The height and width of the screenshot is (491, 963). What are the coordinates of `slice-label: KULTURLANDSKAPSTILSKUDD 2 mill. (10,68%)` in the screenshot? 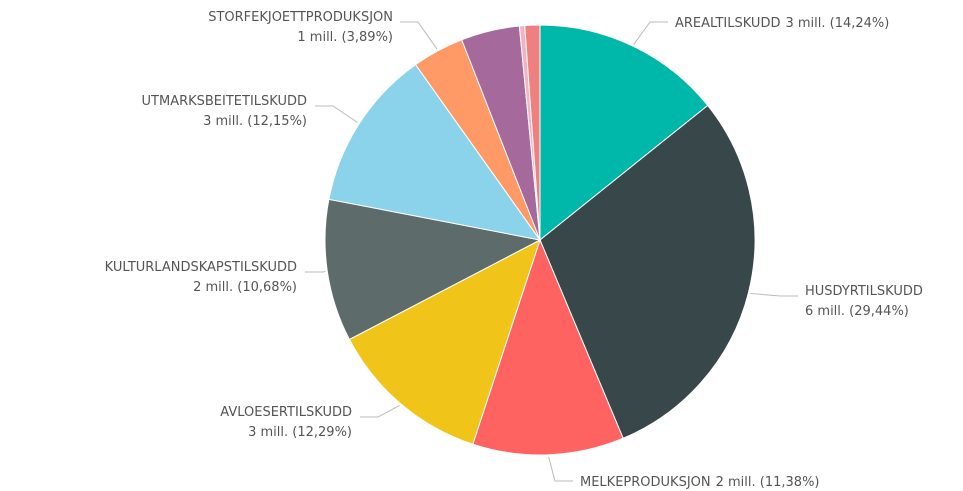 It's located at (201, 277).